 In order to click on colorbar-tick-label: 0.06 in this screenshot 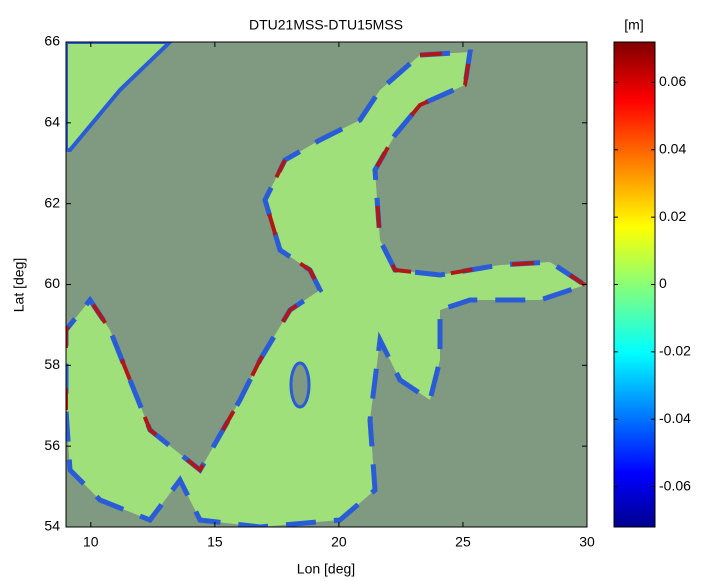, I will do `click(672, 81)`.